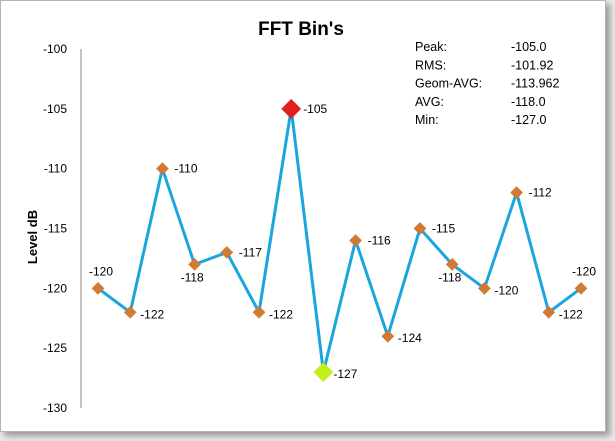  Describe the element at coordinates (429, 102) in the screenshot. I see `stat-label: AVG:` at that location.